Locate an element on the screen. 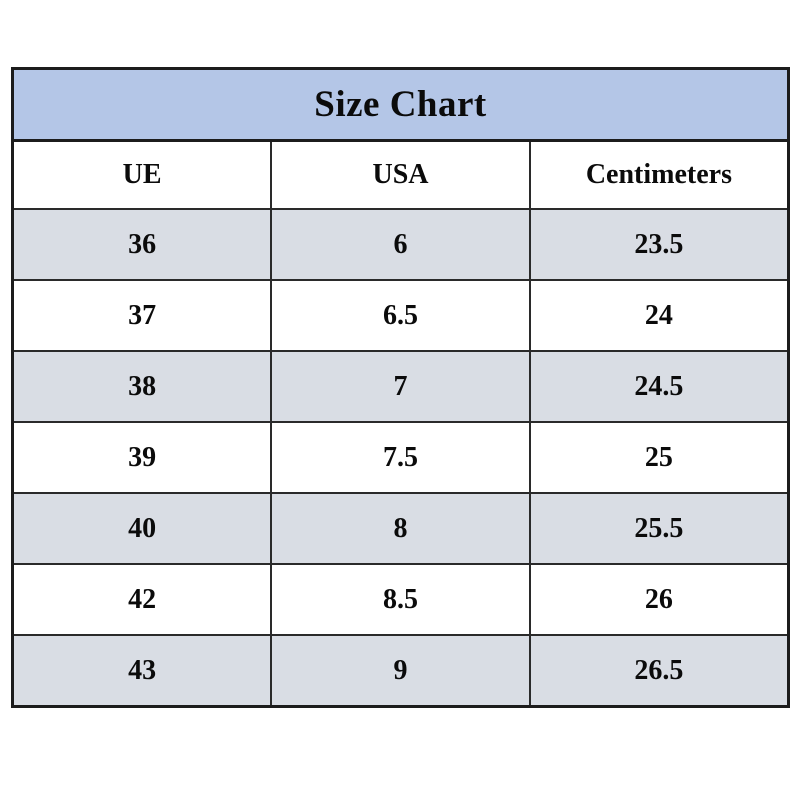 The image size is (800, 800). size-cell: 7.5 is located at coordinates (400, 457).